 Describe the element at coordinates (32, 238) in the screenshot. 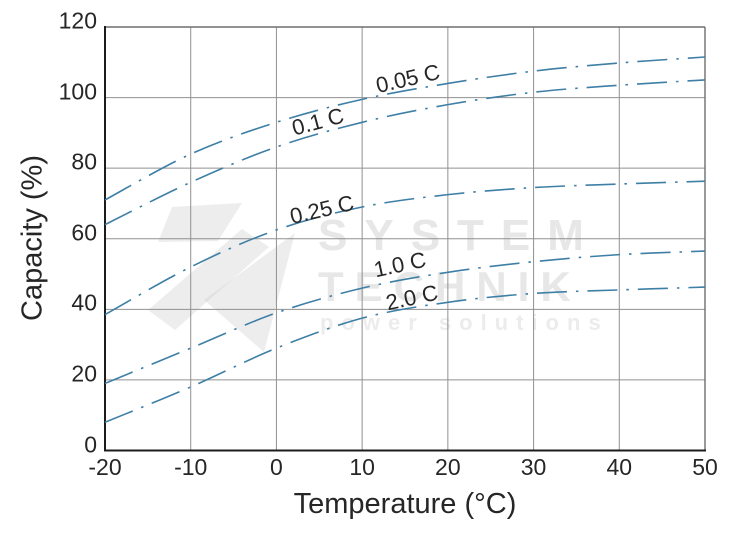

I see `y-axis-title: Capacity (%)` at that location.